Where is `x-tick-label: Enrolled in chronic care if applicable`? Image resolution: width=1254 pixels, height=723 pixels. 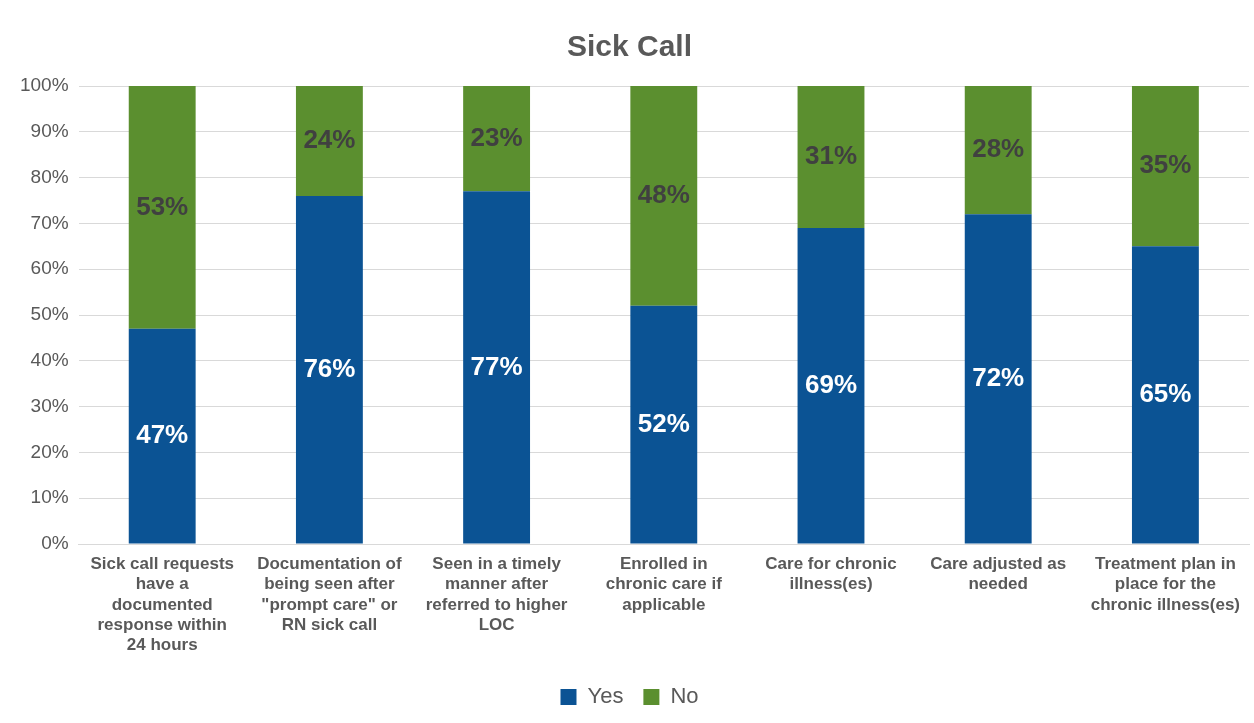 x-tick-label: Enrolled in chronic care if applicable is located at coordinates (664, 583).